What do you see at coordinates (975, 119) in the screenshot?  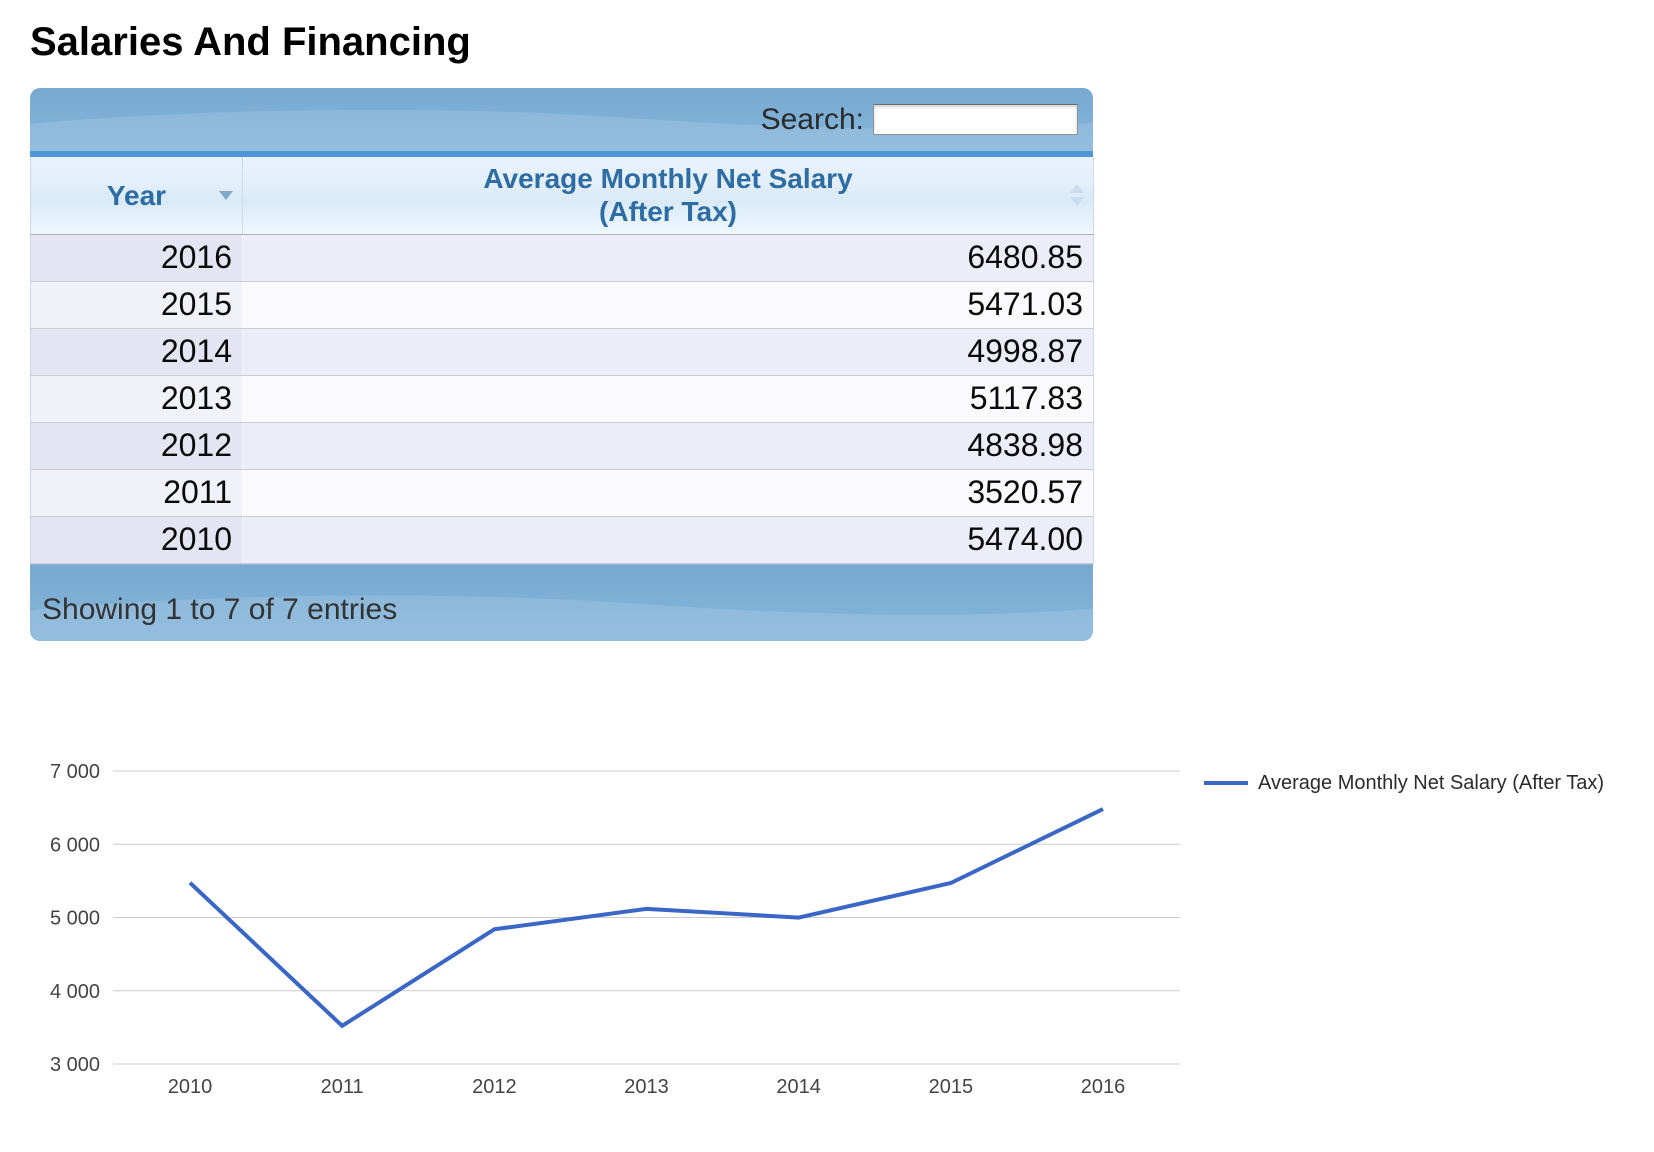 I see `search-input` at bounding box center [975, 119].